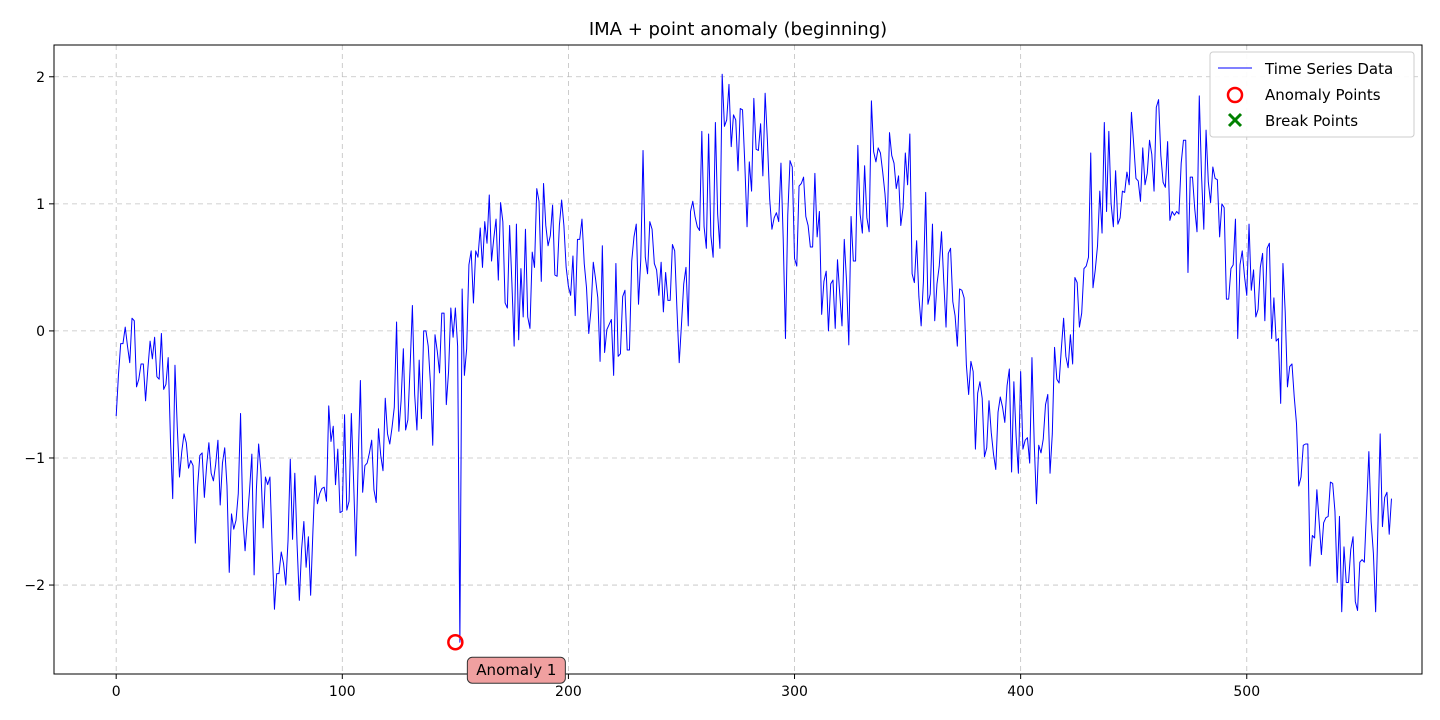 The width and height of the screenshot is (1440, 720). I want to click on chart-title: IMA + point anomaly (beginning), so click(738, 29).